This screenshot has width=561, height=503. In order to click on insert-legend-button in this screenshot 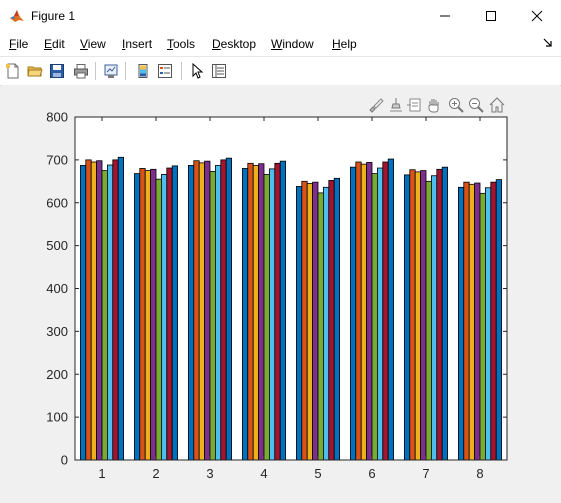, I will do `click(165, 71)`.